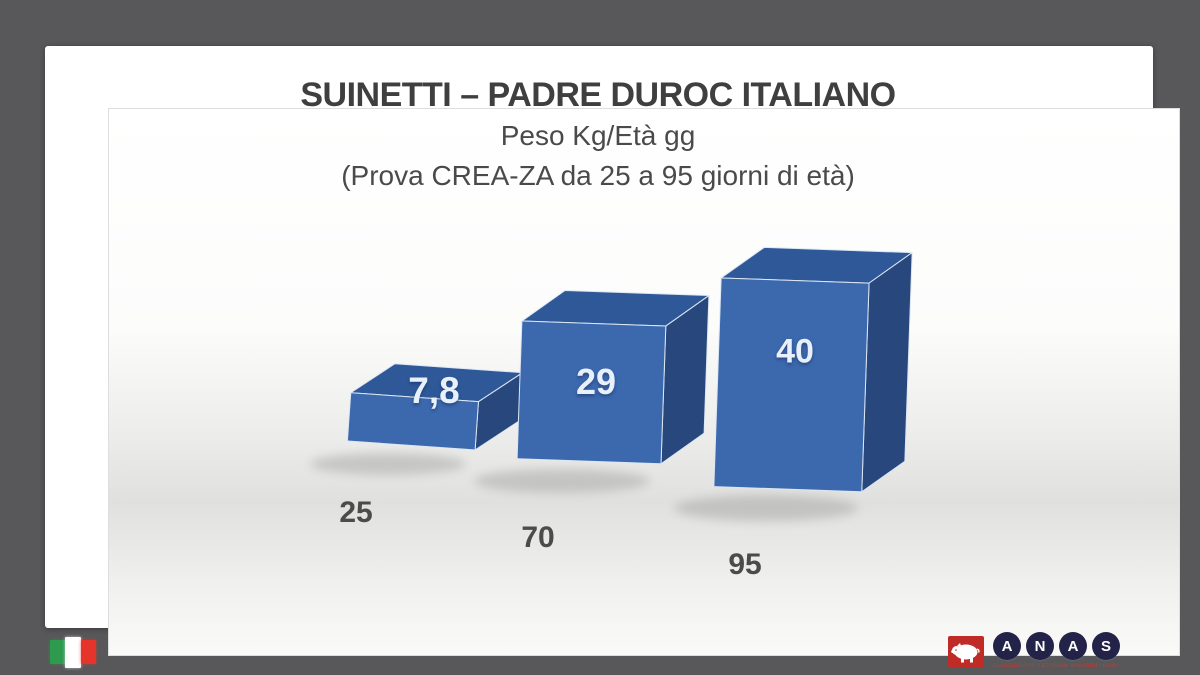 This screenshot has height=675, width=1200. What do you see at coordinates (745, 564) in the screenshot?
I see `x-tick-label: 95` at bounding box center [745, 564].